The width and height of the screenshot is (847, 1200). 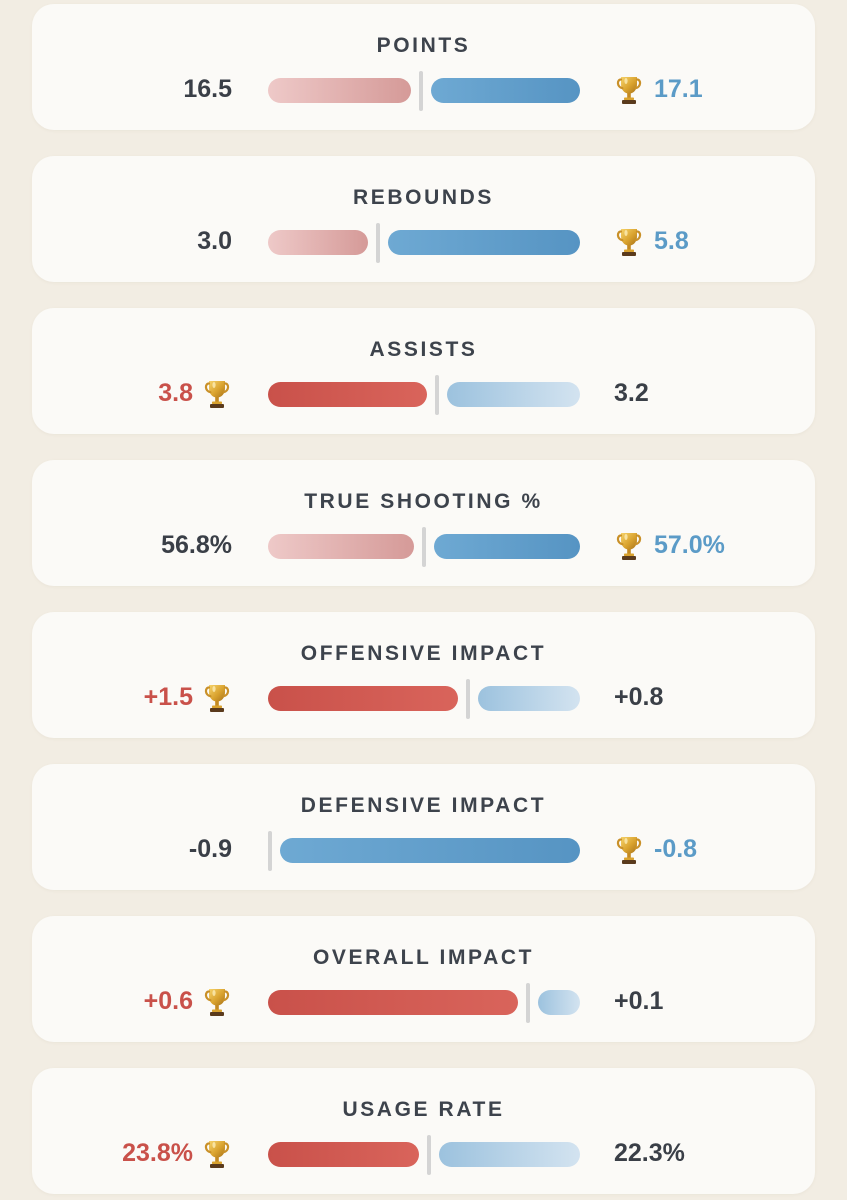 I want to click on left-value-text: 3.8, so click(x=175, y=393).